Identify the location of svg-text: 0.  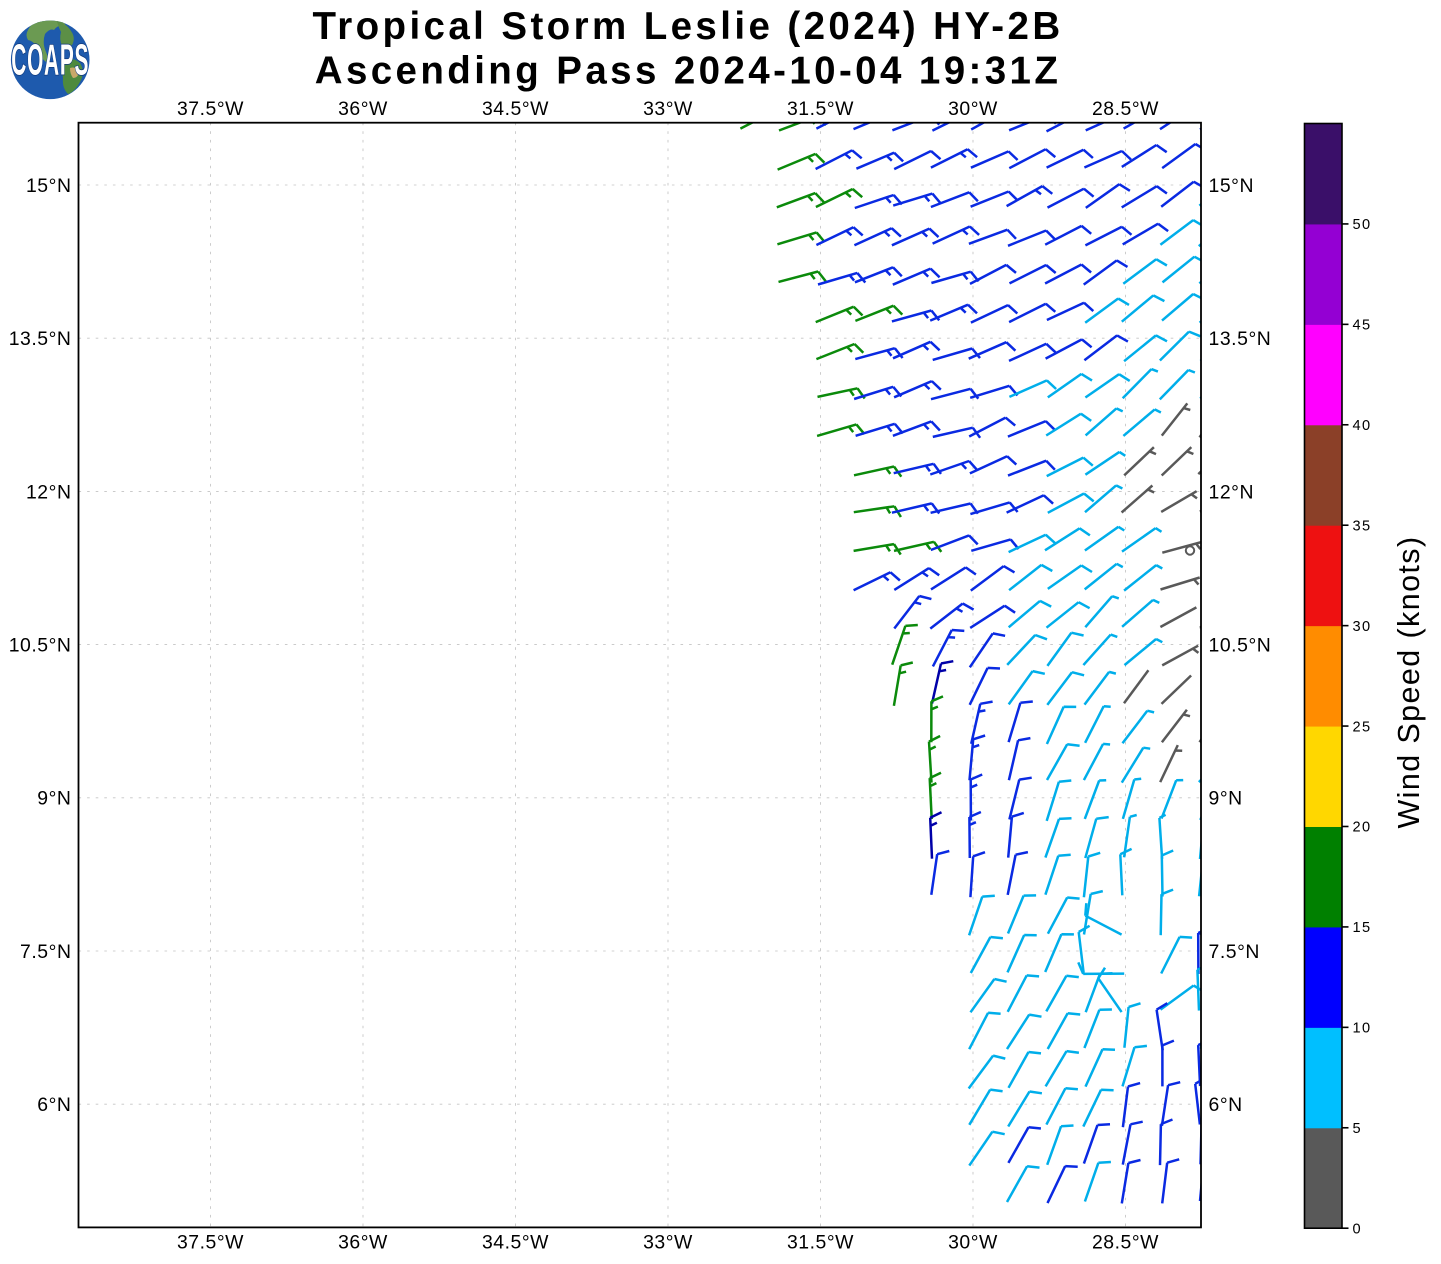
(1358, 1229).